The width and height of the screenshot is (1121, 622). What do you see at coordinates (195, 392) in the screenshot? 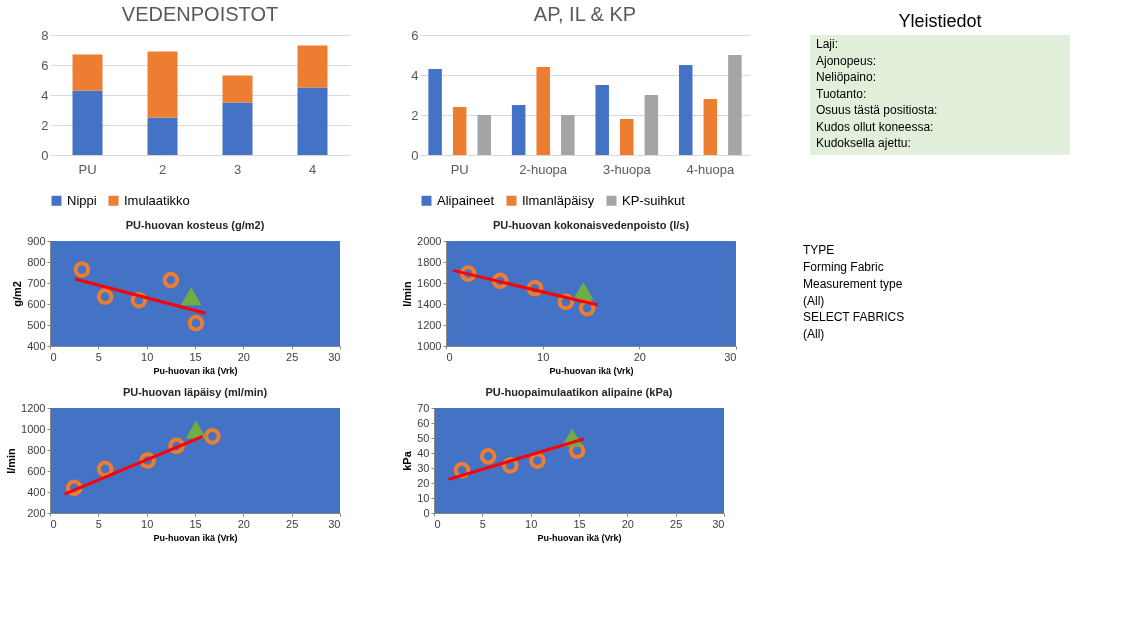
I see `chart-title: PU-huovan läpäisy (ml/min)` at bounding box center [195, 392].